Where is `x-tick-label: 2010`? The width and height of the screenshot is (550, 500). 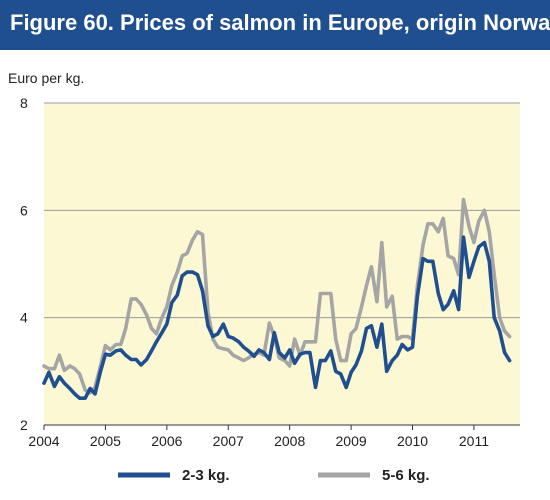
x-tick-label: 2010 is located at coordinates (412, 441).